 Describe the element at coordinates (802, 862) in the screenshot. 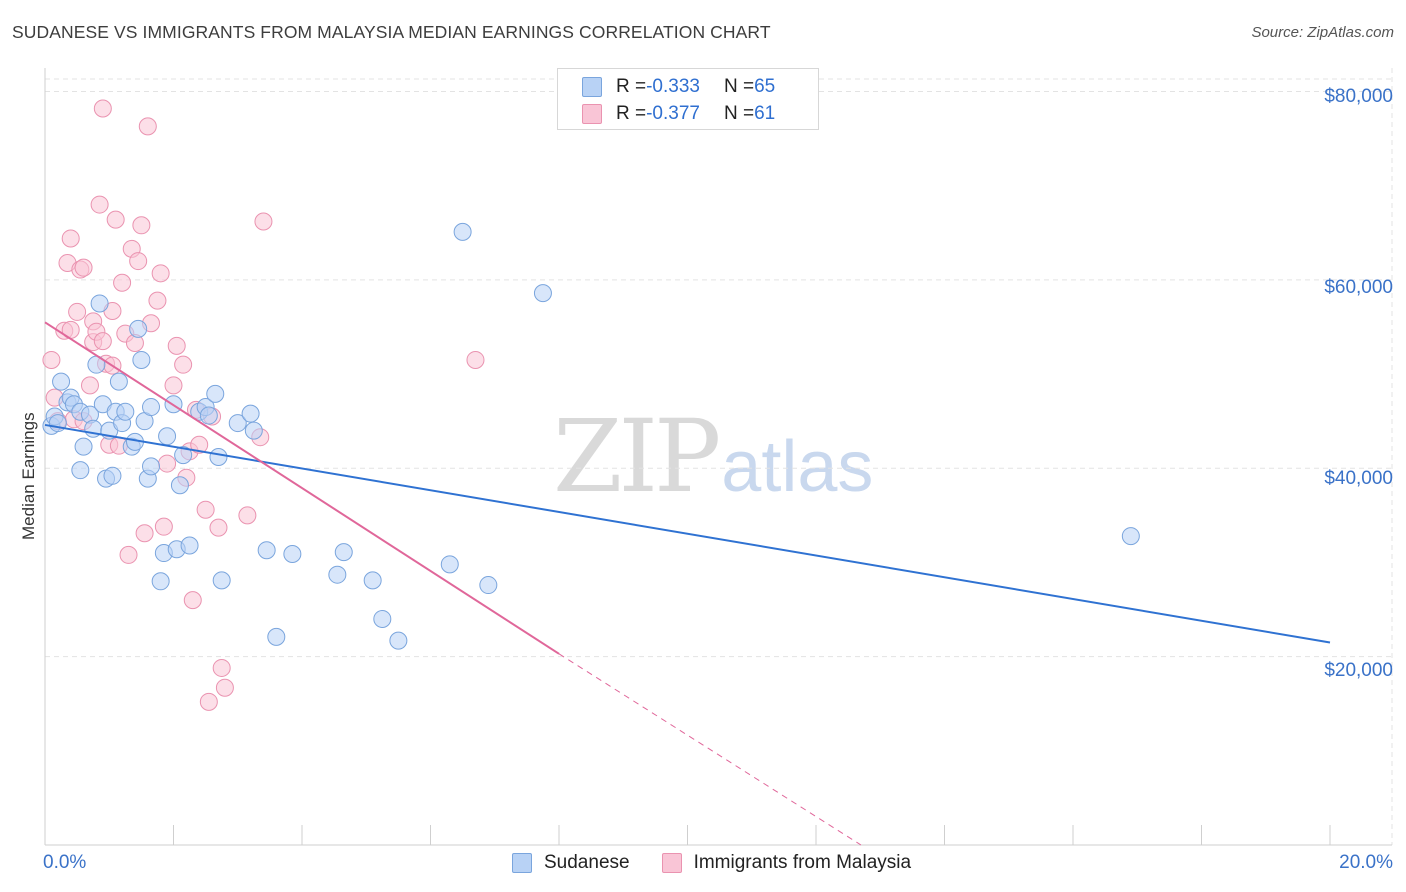

I see `legend-malaysia-label: Immigrants from Malaysia` at that location.